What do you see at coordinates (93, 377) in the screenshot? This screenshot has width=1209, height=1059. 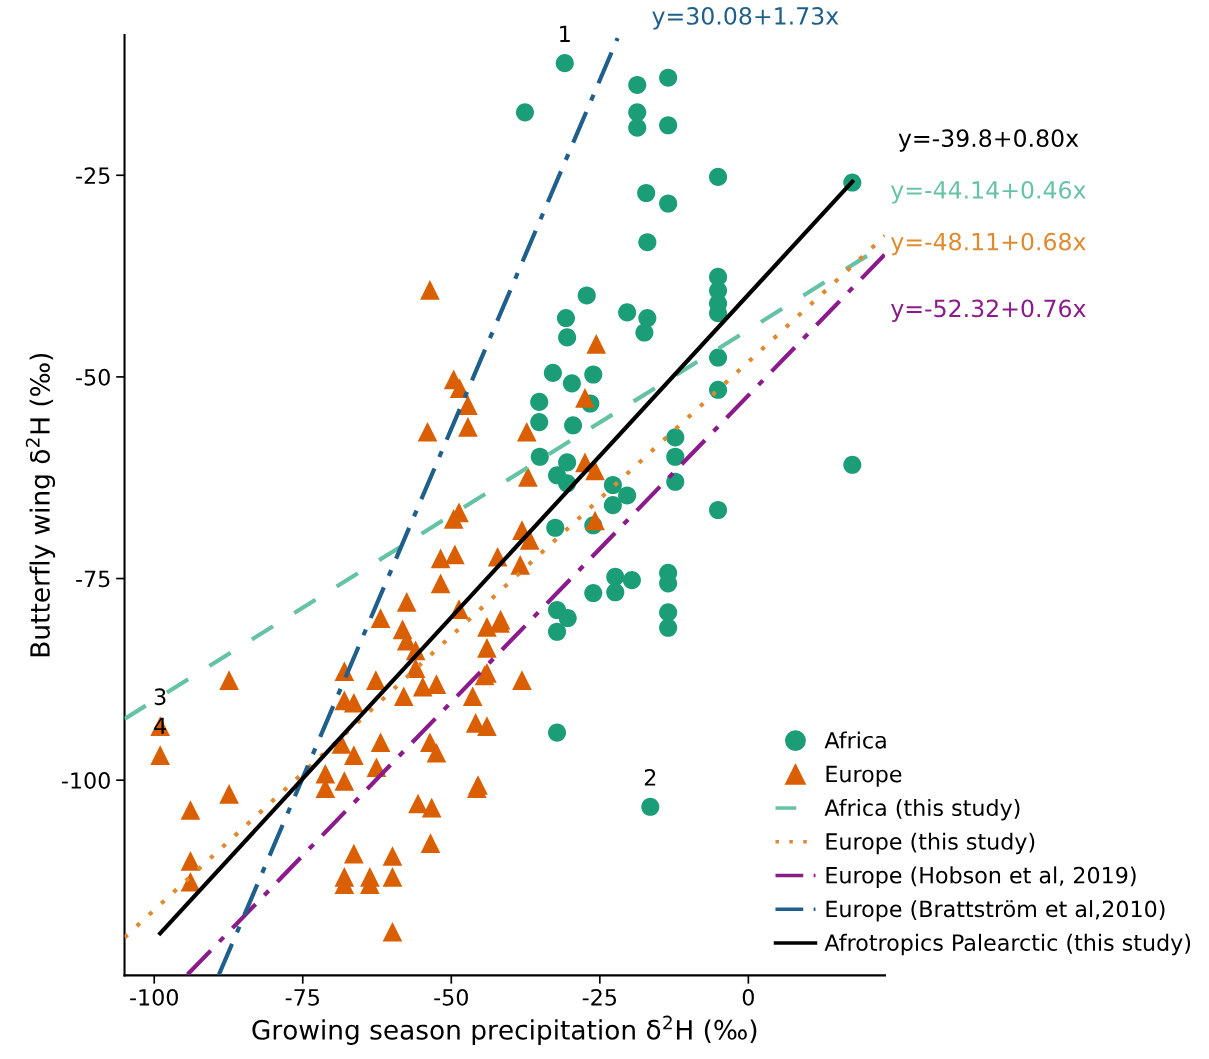 I see `y-tick-label: -50` at bounding box center [93, 377].